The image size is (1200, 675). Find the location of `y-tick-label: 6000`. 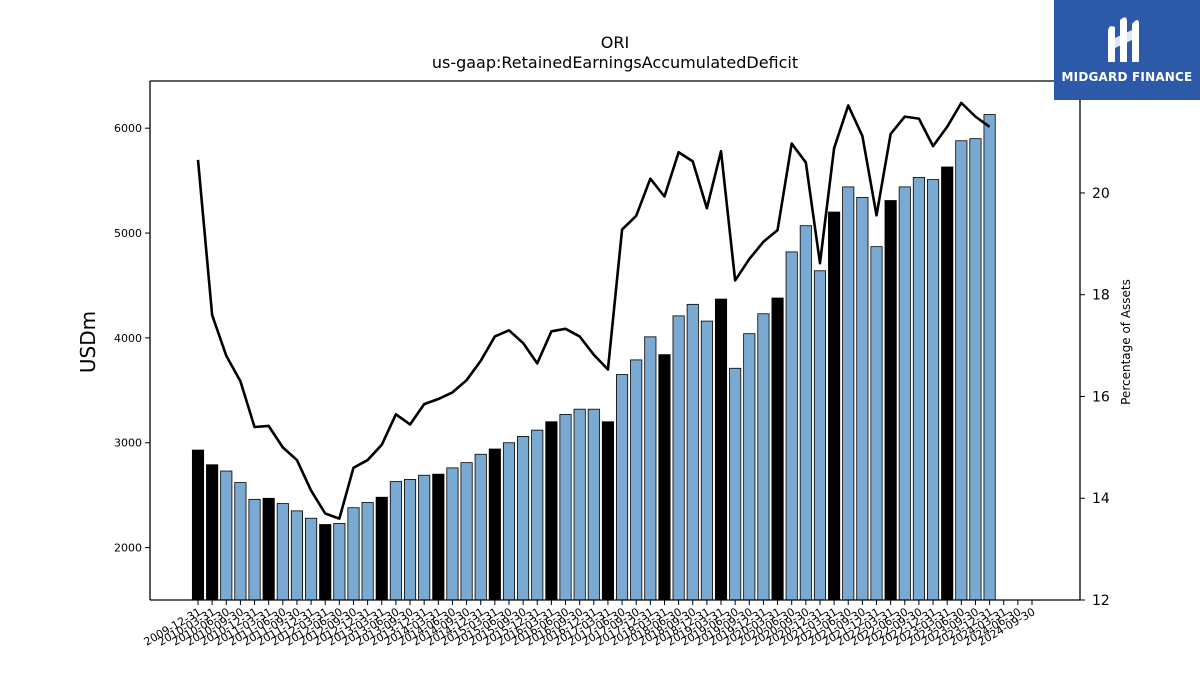

y-tick-label: 6000 is located at coordinates (128, 128).